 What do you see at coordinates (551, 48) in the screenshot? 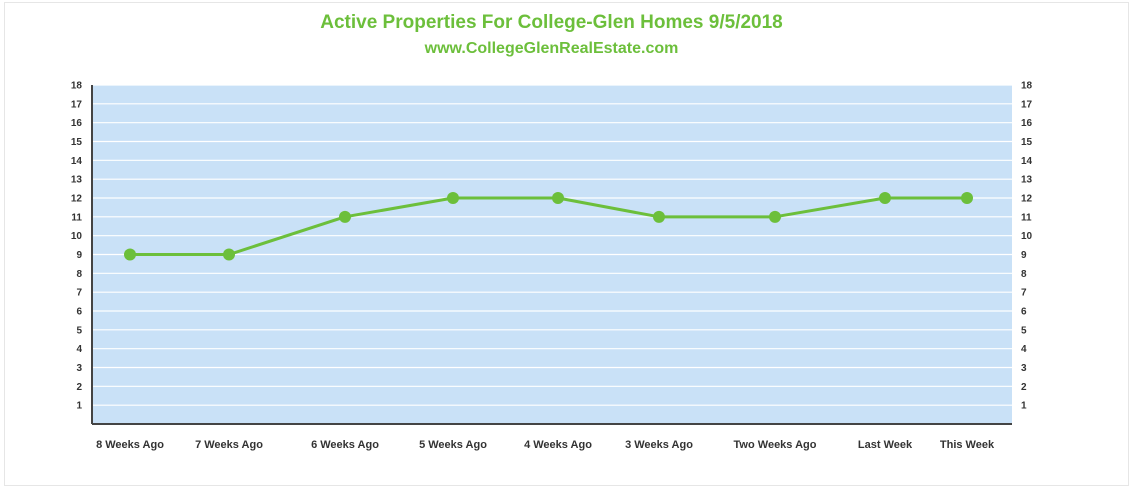
I see `chart-subtitle: www.CollegeGlenRealEstate.com` at bounding box center [551, 48].